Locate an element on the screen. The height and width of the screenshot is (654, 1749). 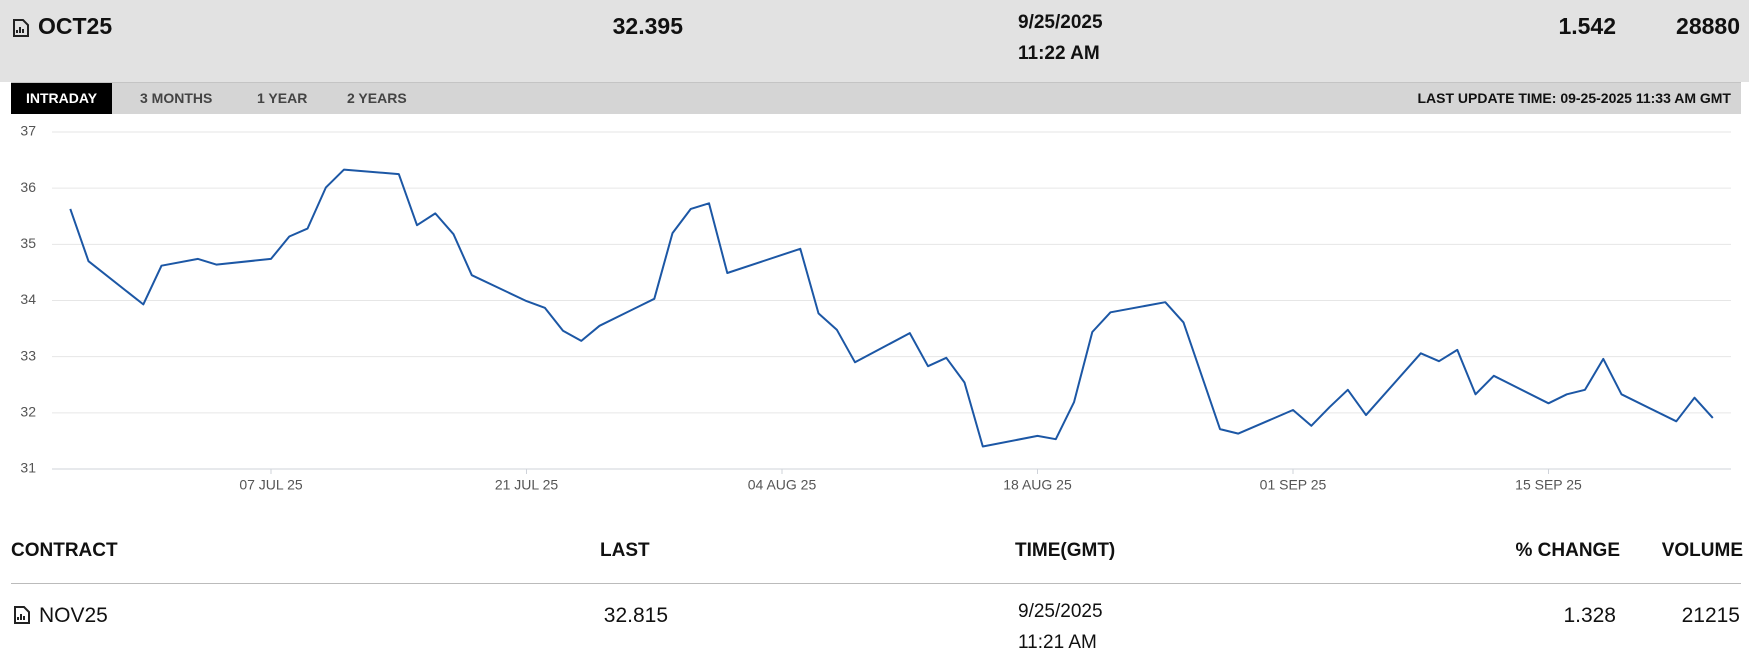
y-tick-label: 34 is located at coordinates (28, 299).